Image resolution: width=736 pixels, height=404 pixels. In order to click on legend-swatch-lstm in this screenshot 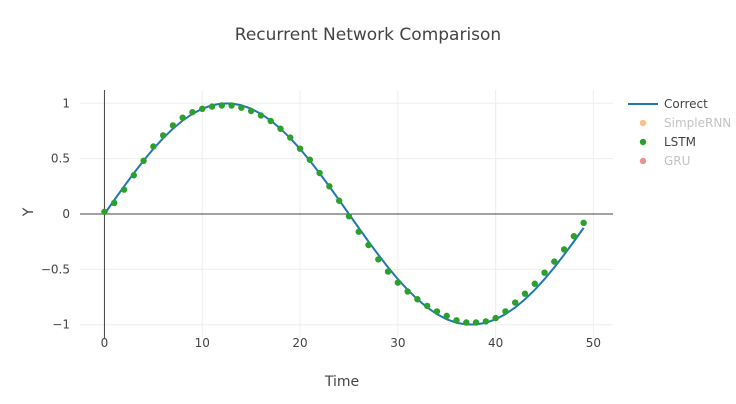, I will do `click(643, 142)`.